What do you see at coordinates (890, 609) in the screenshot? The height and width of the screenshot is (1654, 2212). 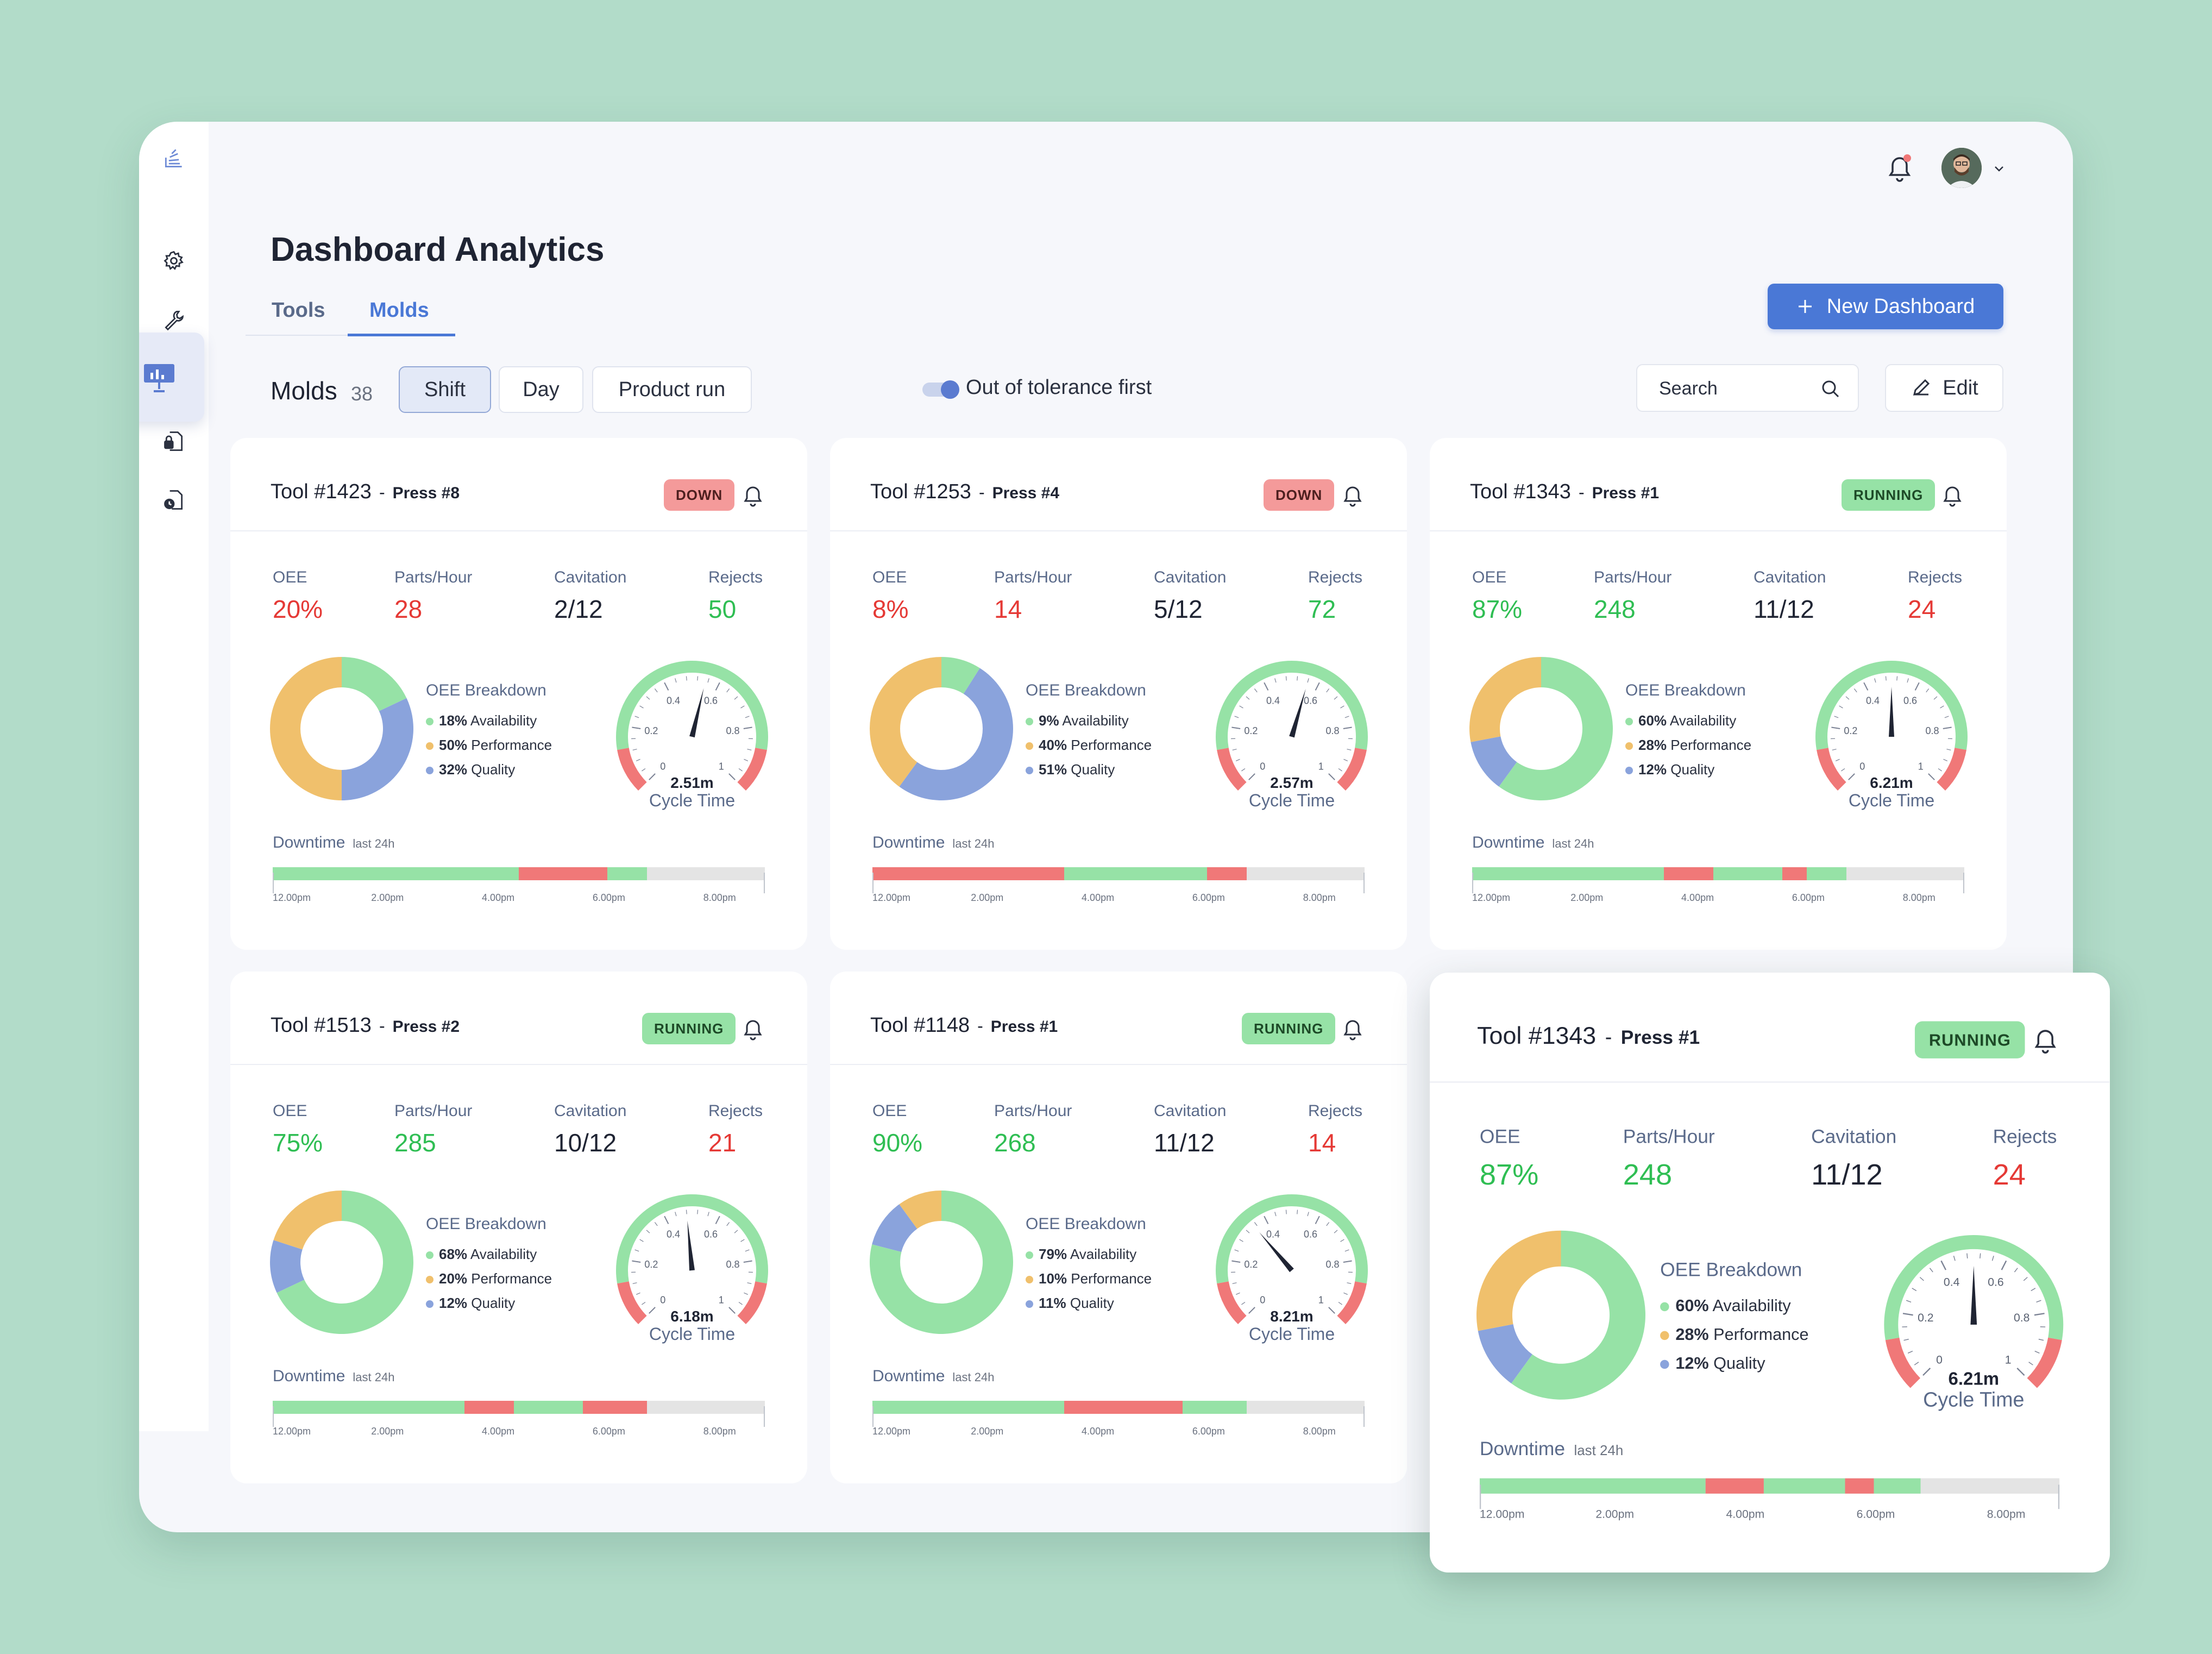 I see `oee-value: 8%` at bounding box center [890, 609].